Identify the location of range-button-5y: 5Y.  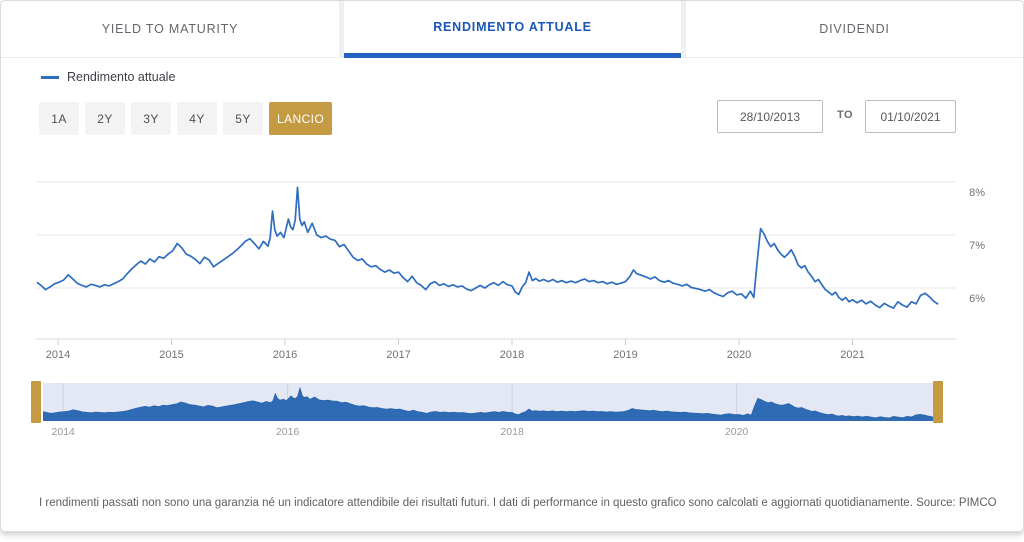
(243, 118).